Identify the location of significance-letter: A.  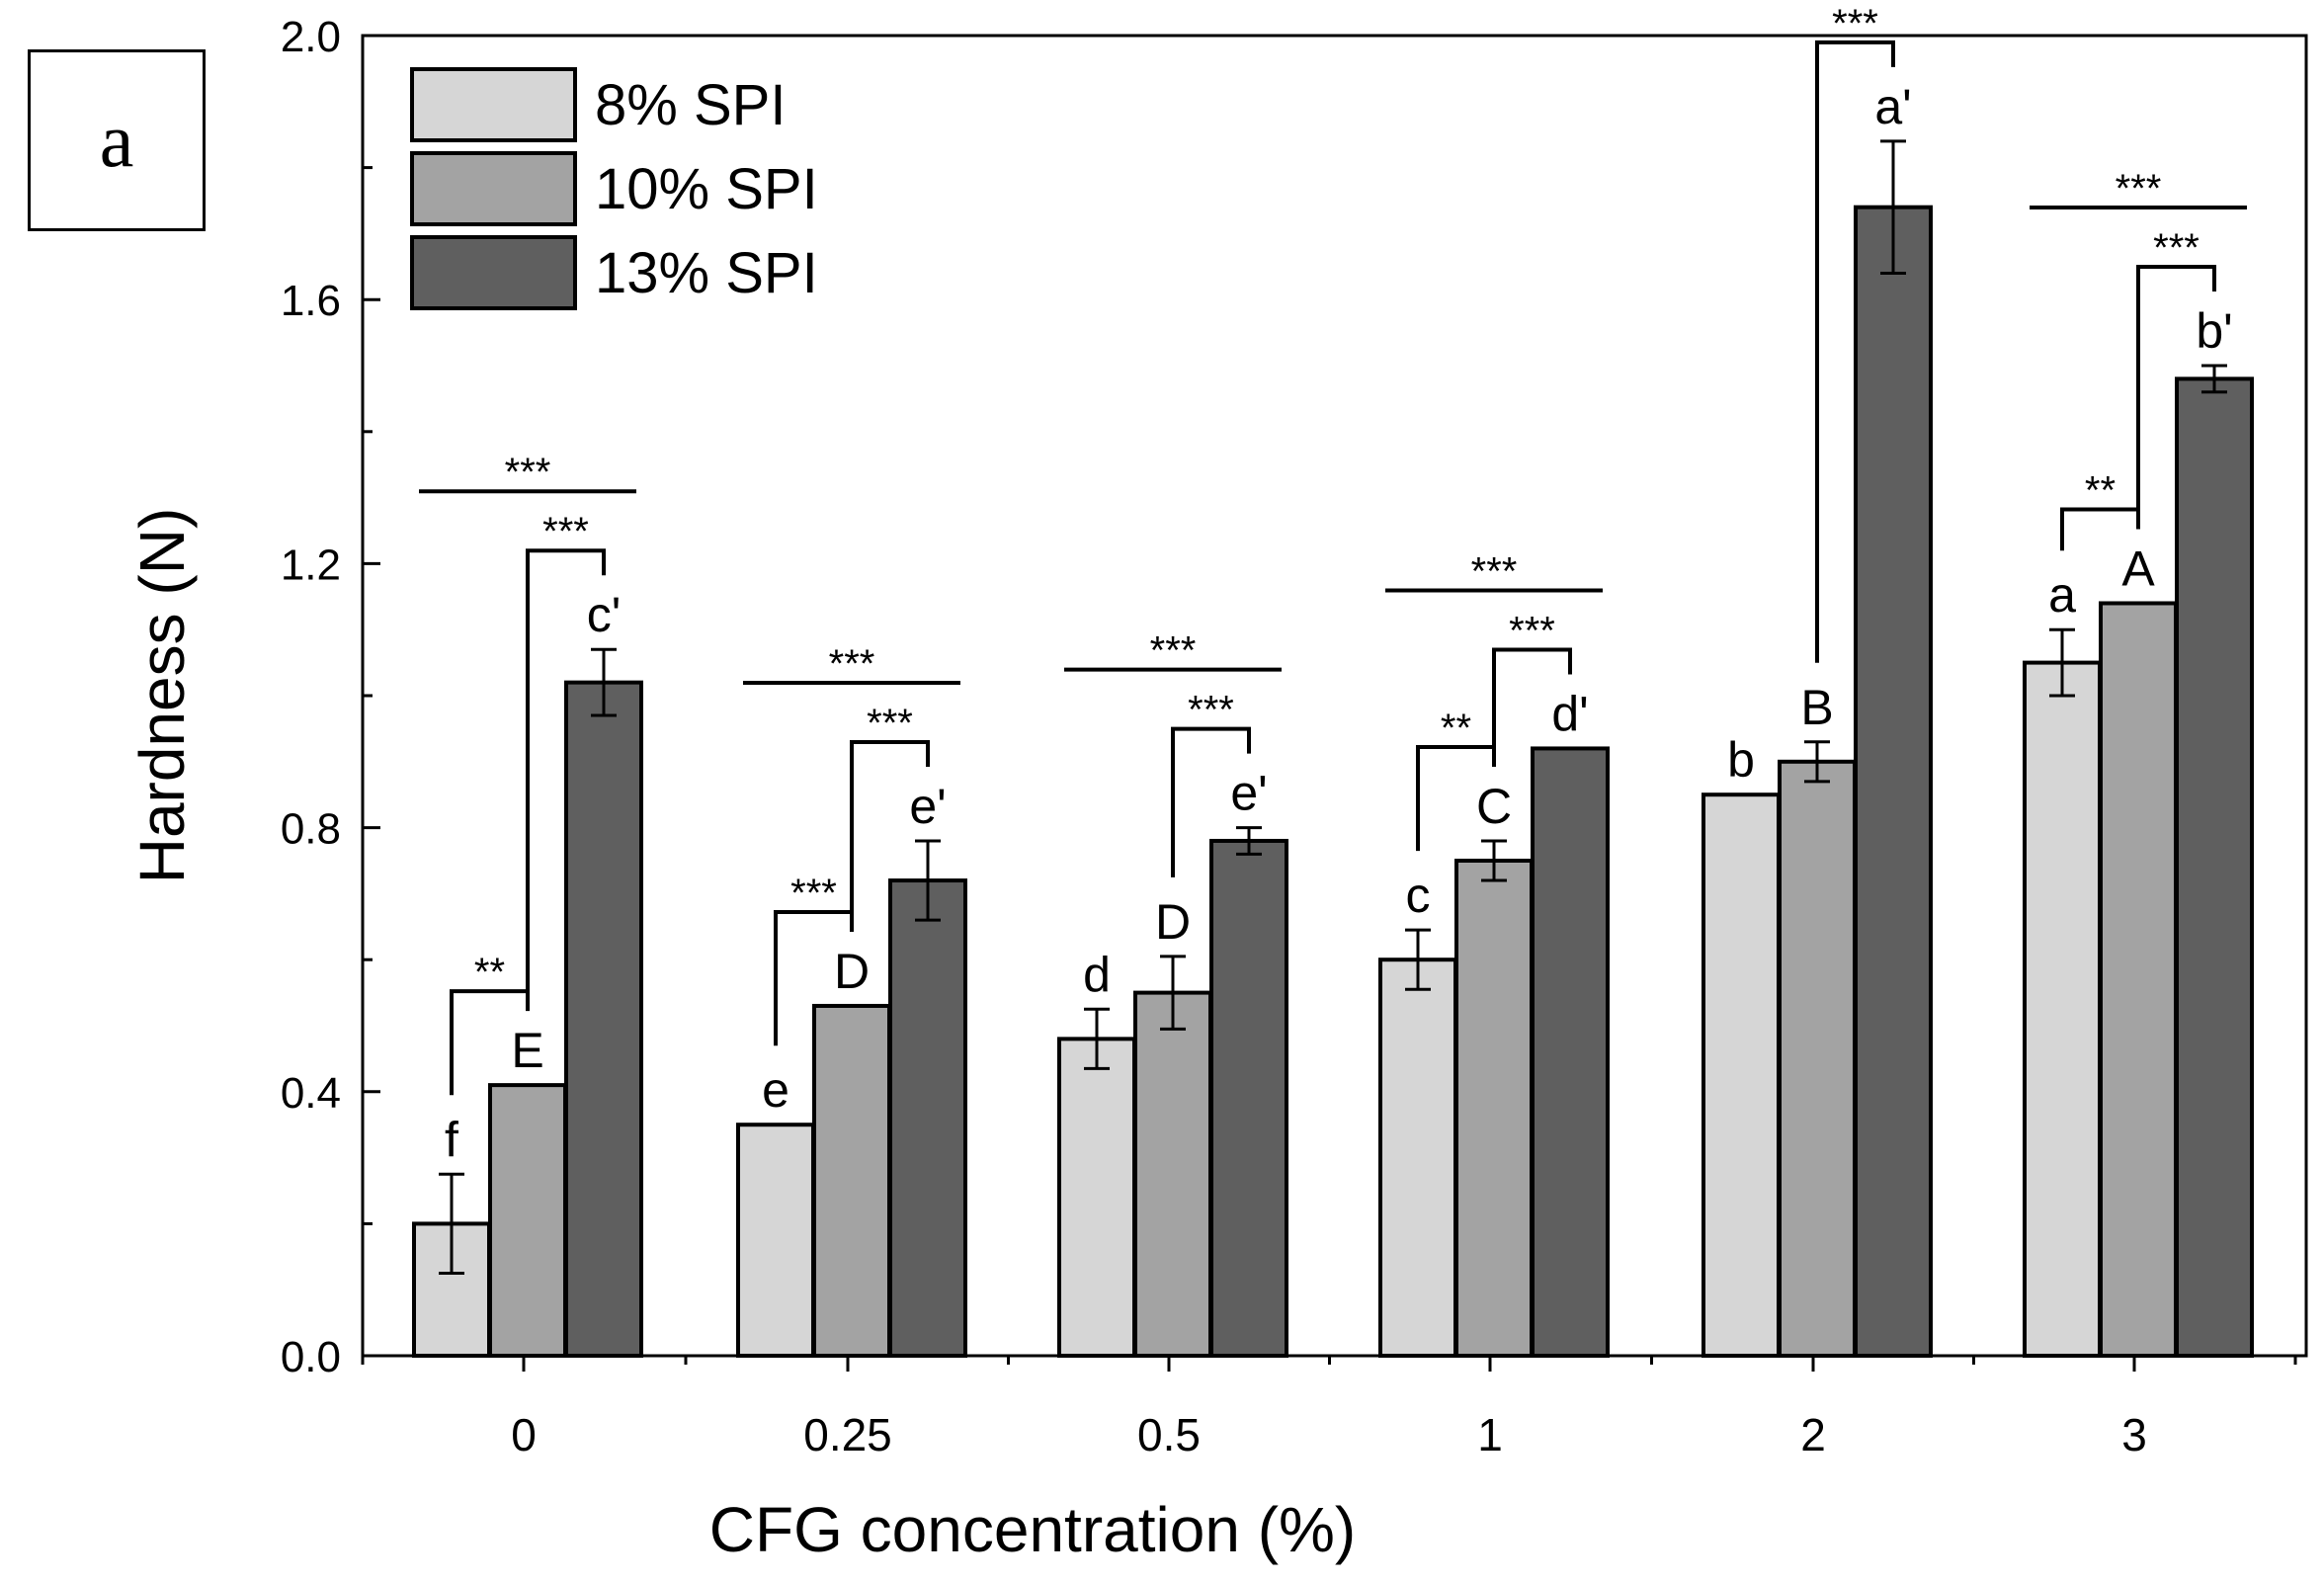
(2138, 568).